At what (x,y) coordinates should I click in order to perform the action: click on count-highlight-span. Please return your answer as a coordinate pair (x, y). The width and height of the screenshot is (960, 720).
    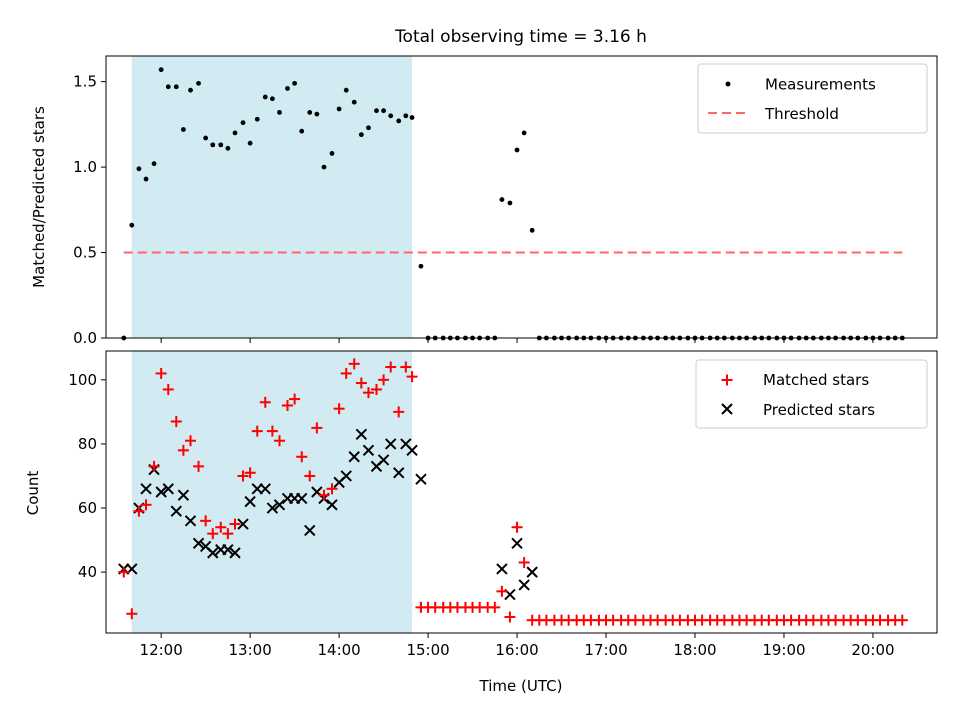
    Looking at the image, I should click on (272, 492).